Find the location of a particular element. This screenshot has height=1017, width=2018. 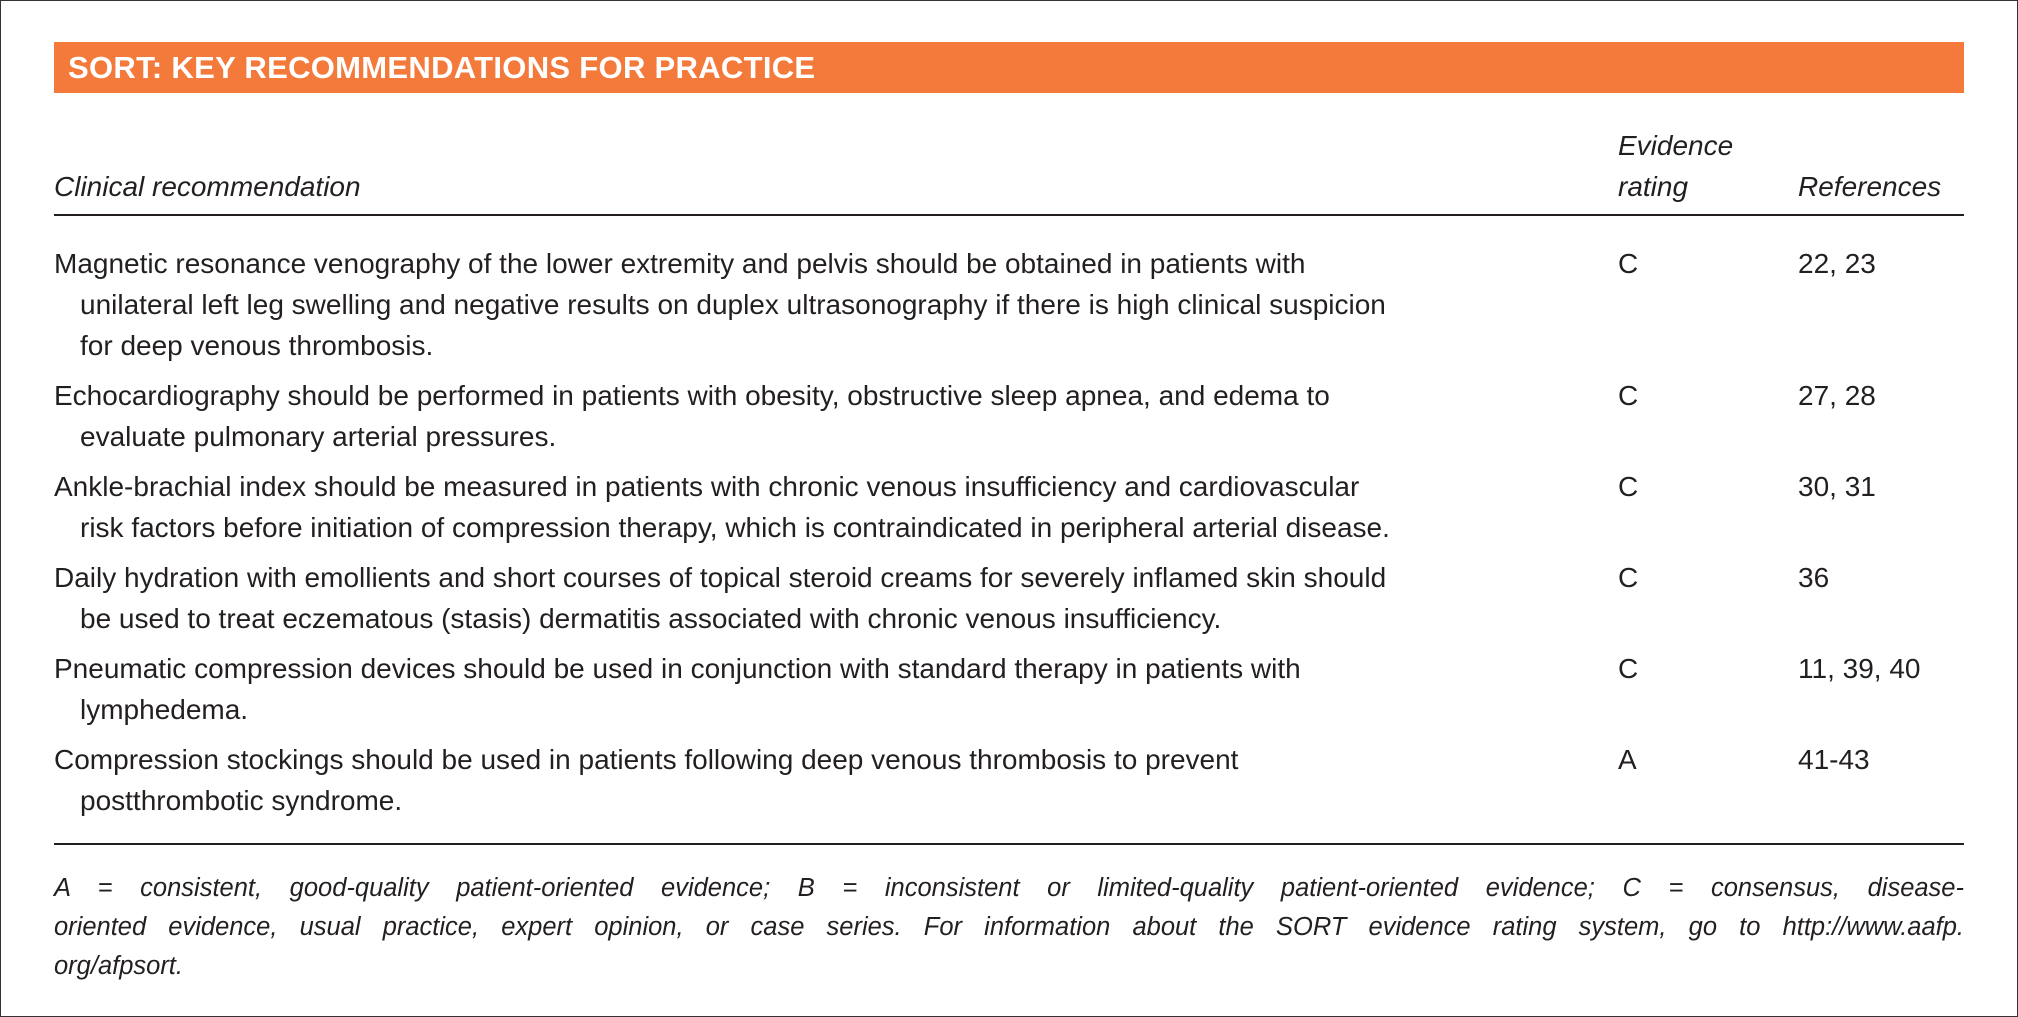

references: 22, 23 is located at coordinates (1837, 263).